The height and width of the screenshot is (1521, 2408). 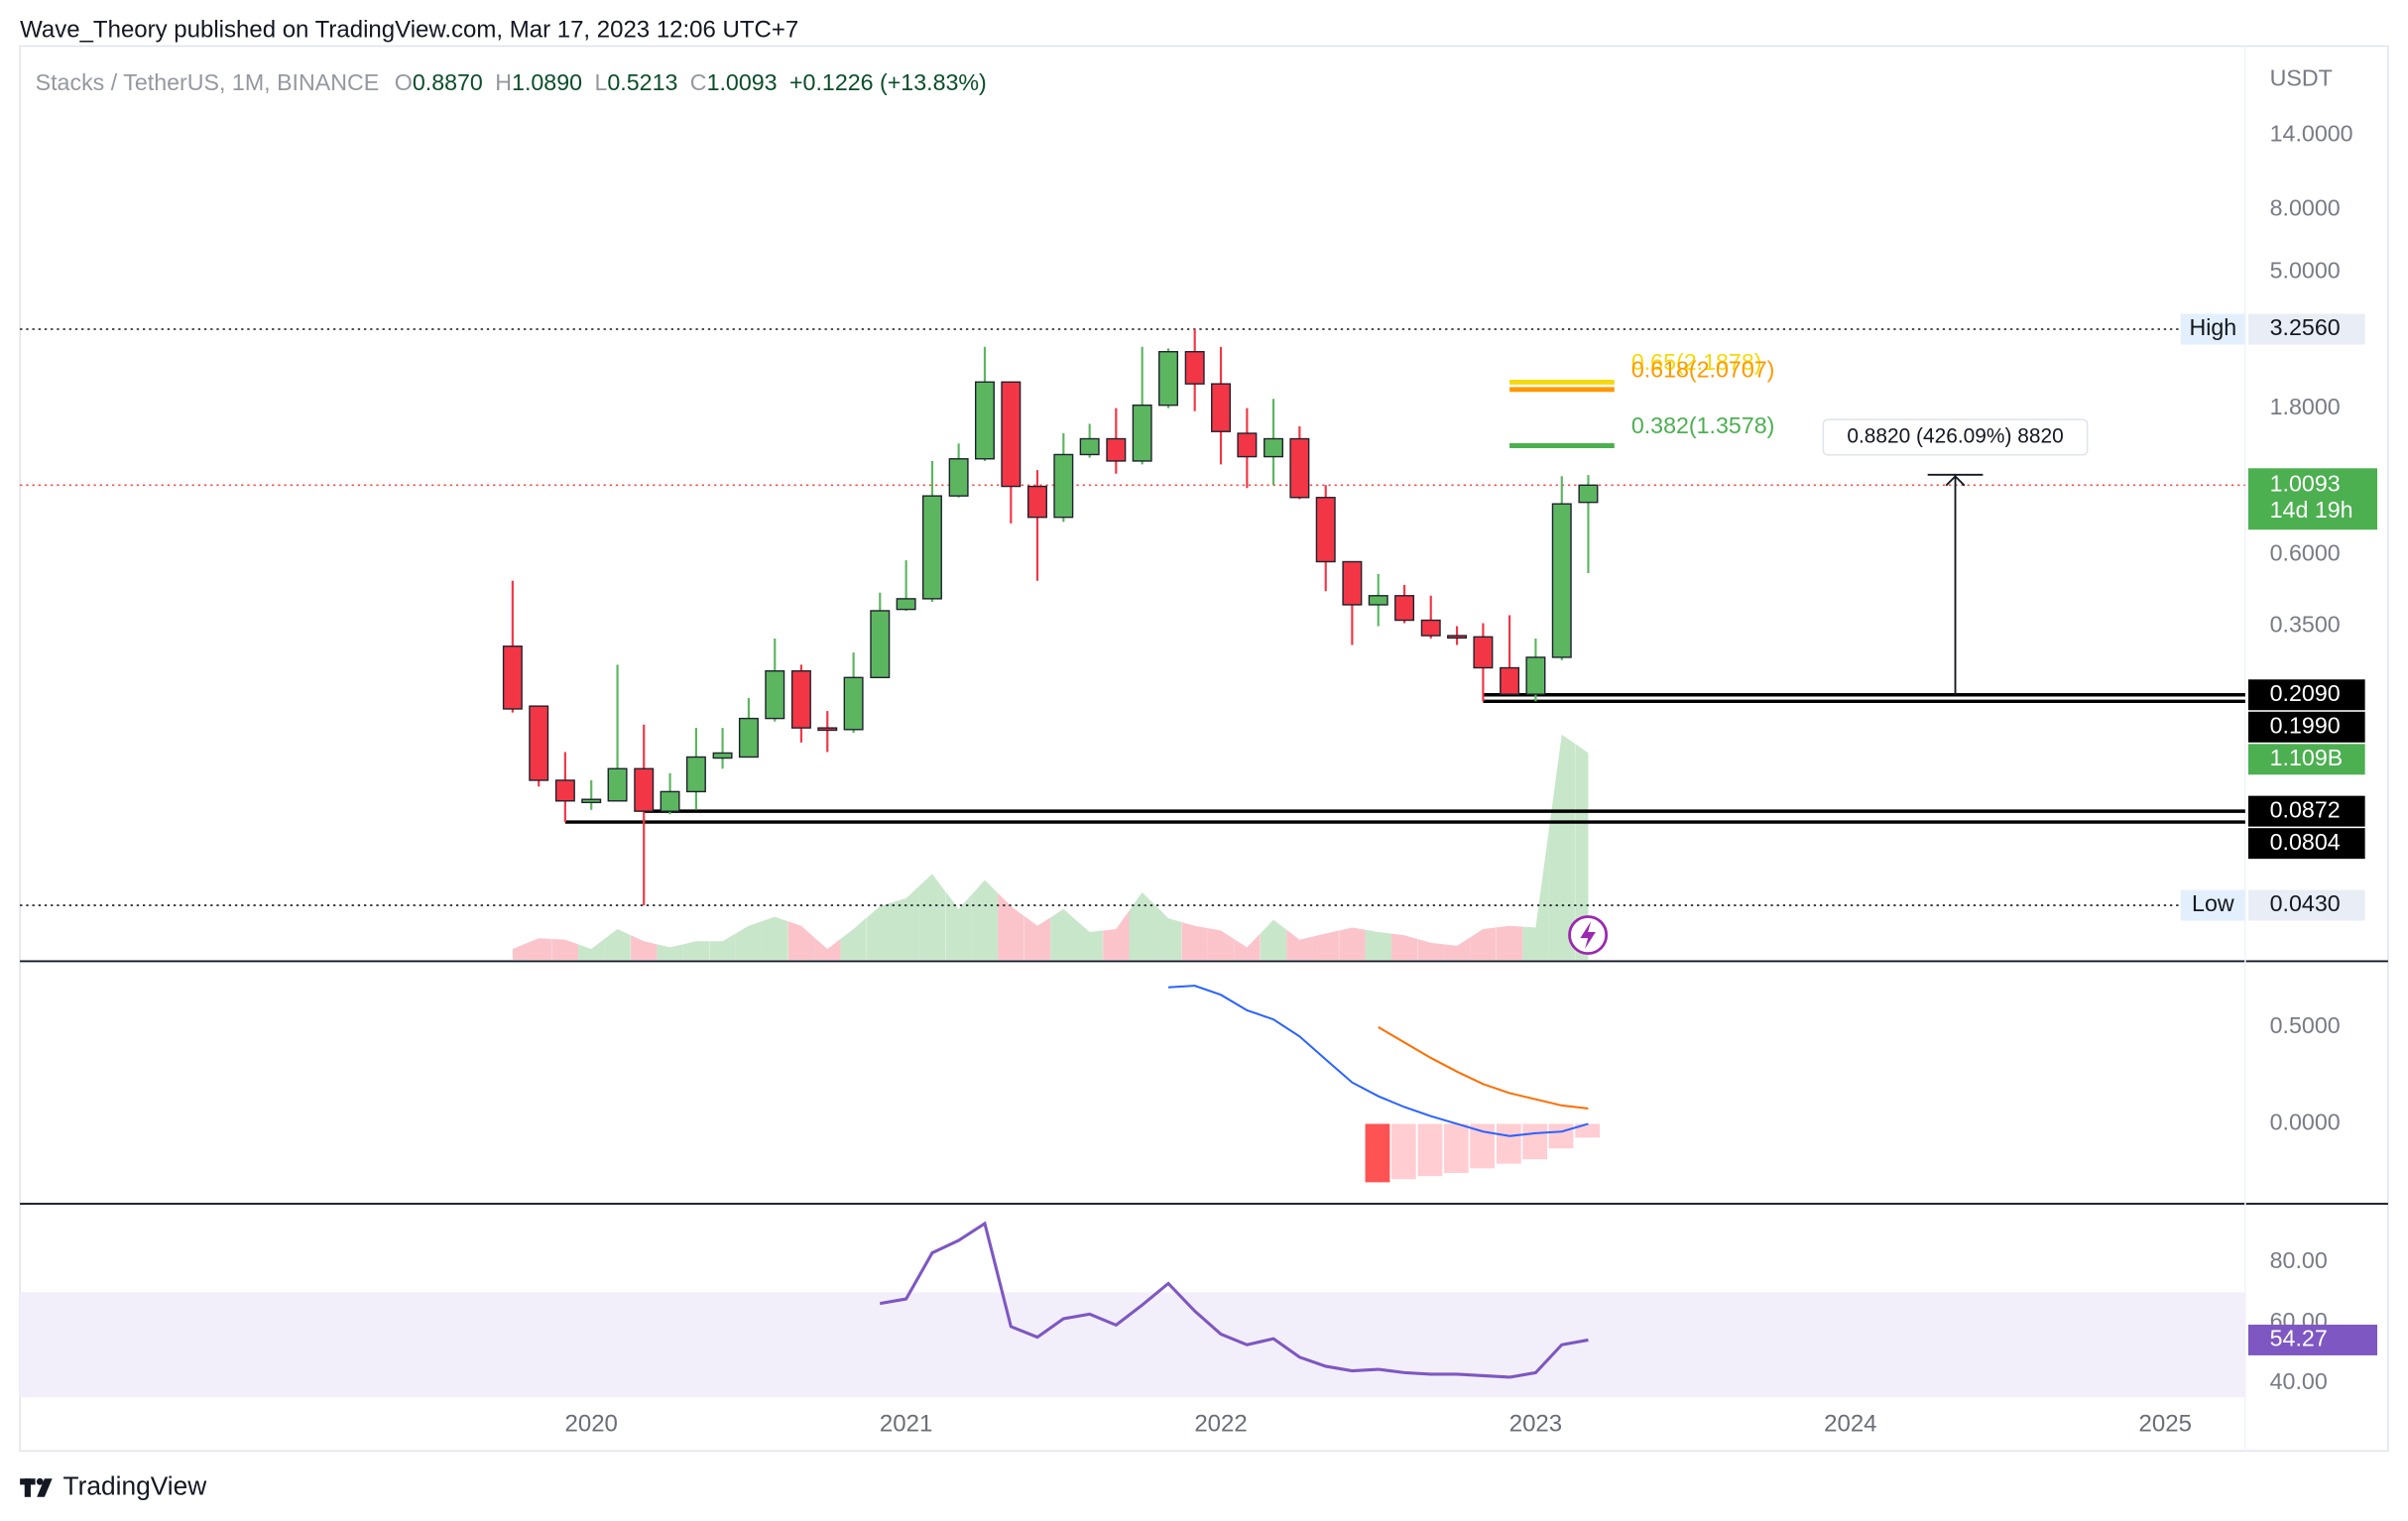 I want to click on measure-label: 0.8820 (426.09%) 8820, so click(x=1955, y=435).